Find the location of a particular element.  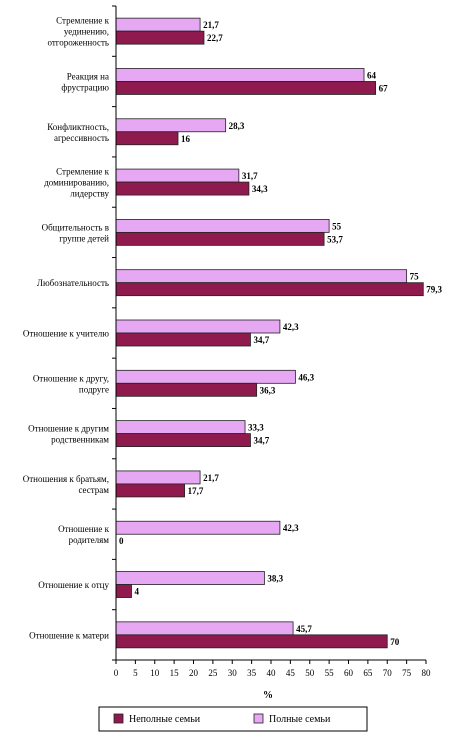

data-label: 70 is located at coordinates (395, 642).